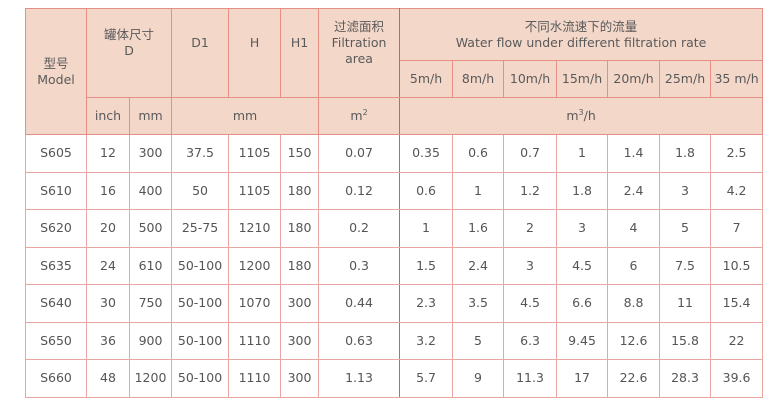  What do you see at coordinates (582, 303) in the screenshot?
I see `value-cell: 6.6` at bounding box center [582, 303].